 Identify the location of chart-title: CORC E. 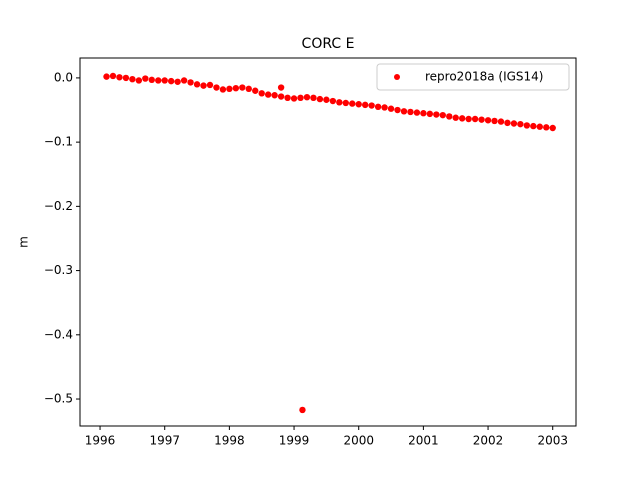
(328, 44).